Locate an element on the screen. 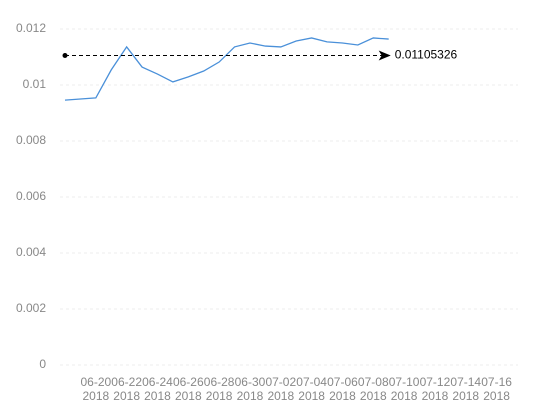  mean-line-start is located at coordinates (65, 56).